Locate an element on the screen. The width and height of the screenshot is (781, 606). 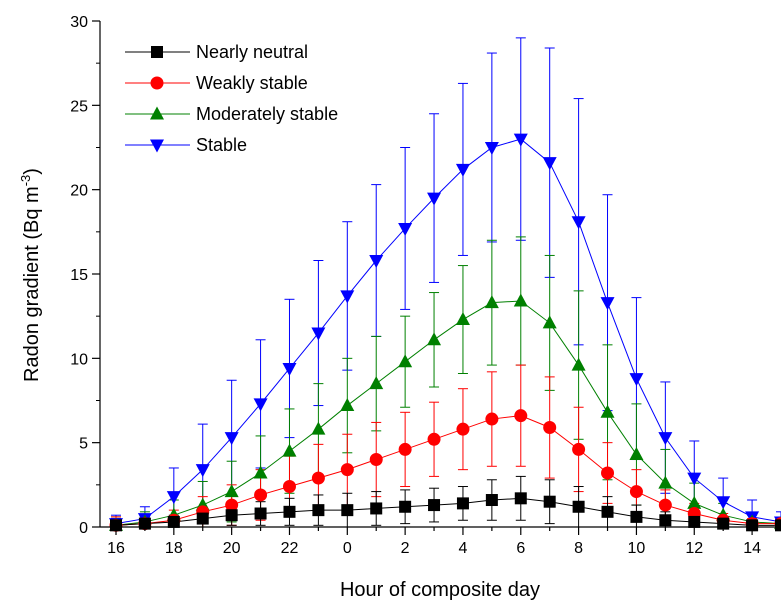
y-axis-title-main: Radon gradient (Bq m is located at coordinates (32, 284).